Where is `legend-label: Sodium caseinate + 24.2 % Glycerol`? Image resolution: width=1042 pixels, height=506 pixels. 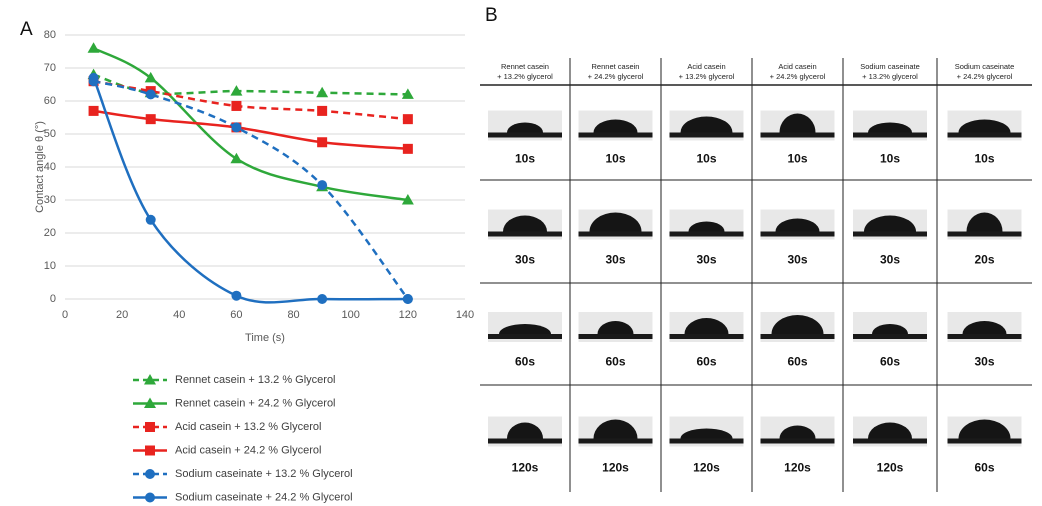
legend-label: Sodium caseinate + 24.2 % Glycerol is located at coordinates (264, 497).